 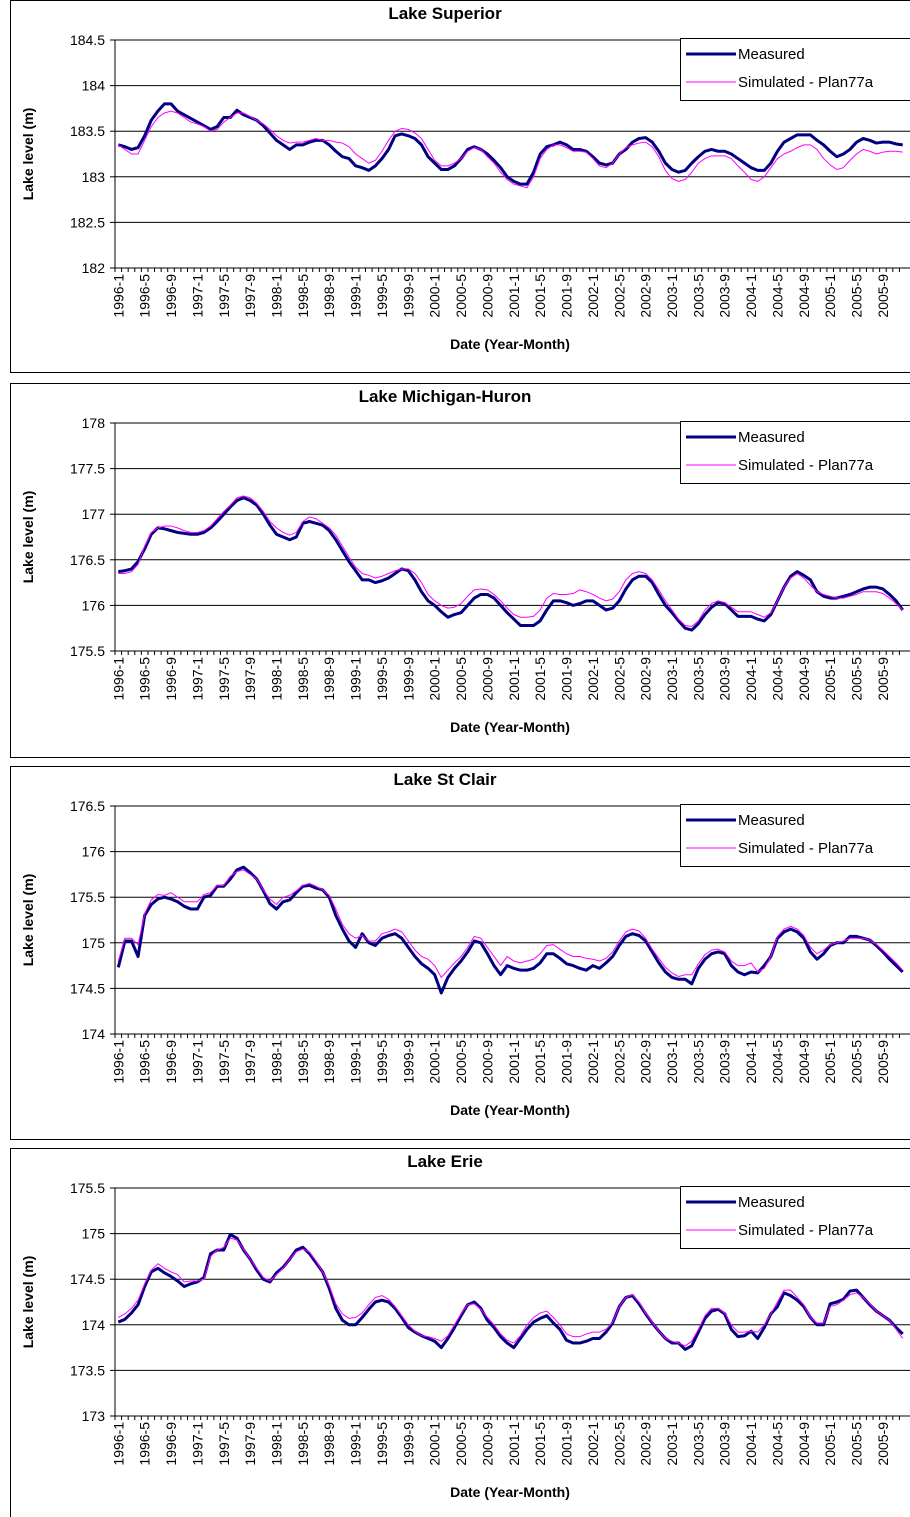 What do you see at coordinates (883, 679) in the screenshot?
I see `x-tick-label: 2005-9` at bounding box center [883, 679].